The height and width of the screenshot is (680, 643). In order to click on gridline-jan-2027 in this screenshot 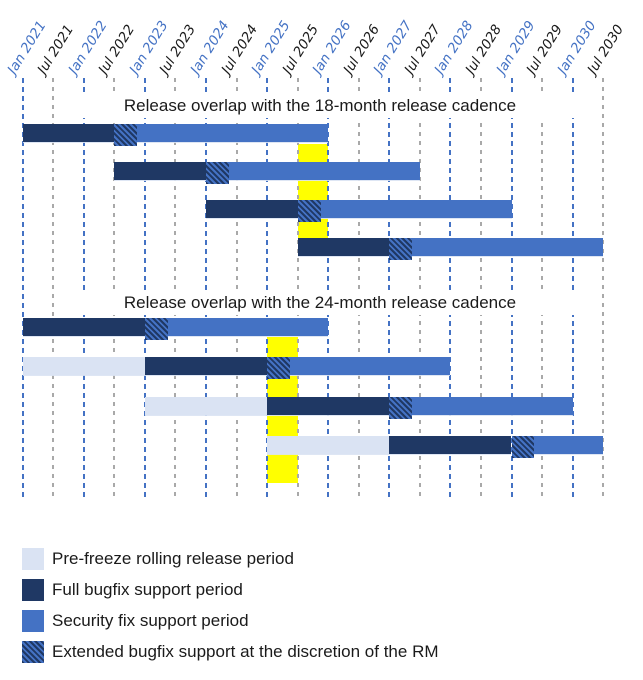, I will do `click(389, 288)`.